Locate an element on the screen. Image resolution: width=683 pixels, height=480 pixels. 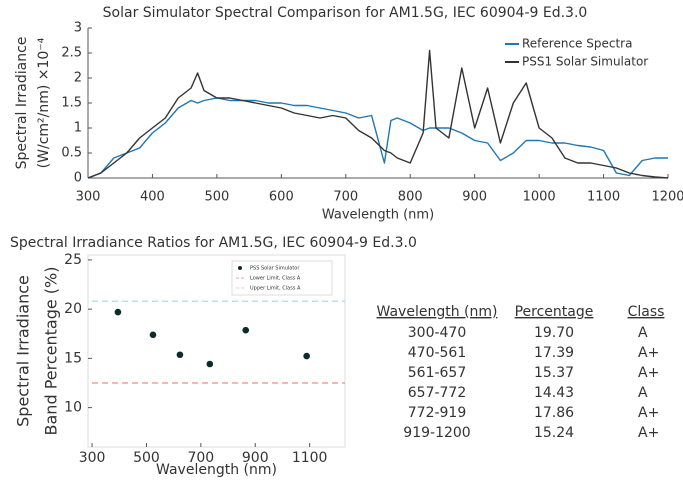
legend-swatch is located at coordinates (240, 268).